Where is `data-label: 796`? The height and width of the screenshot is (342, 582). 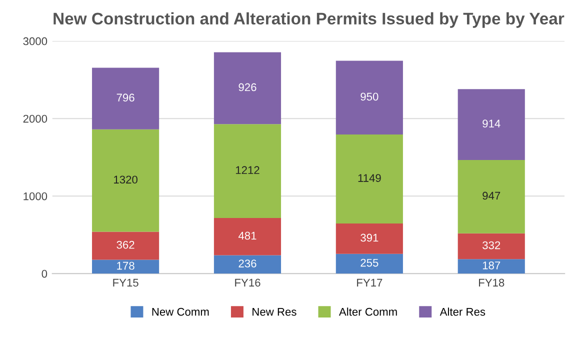
data-label: 796 is located at coordinates (125, 98).